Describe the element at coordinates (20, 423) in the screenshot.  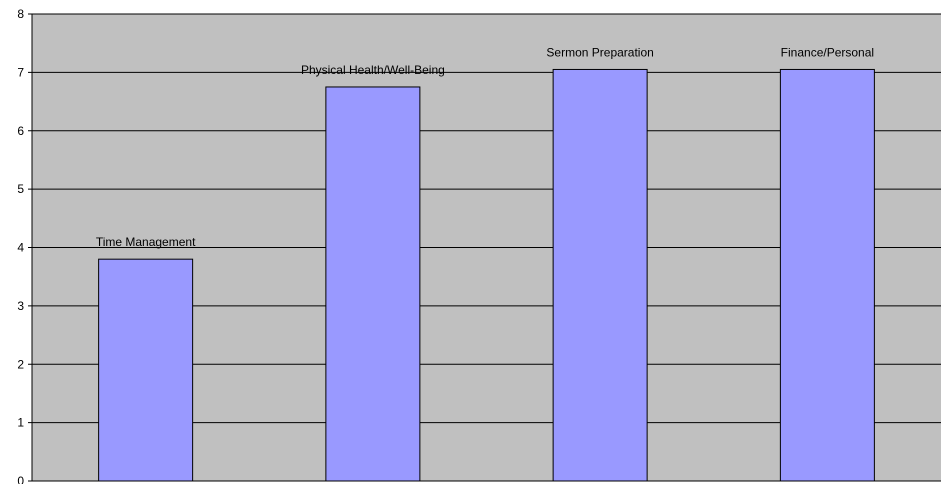
I see `y-tick-label: 1` at that location.